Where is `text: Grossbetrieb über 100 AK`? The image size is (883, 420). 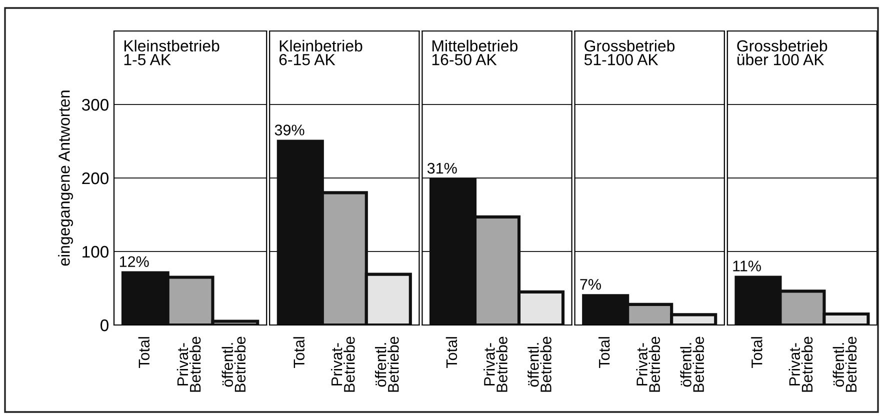
text: Grossbetrieb über 100 AK is located at coordinates (782, 53).